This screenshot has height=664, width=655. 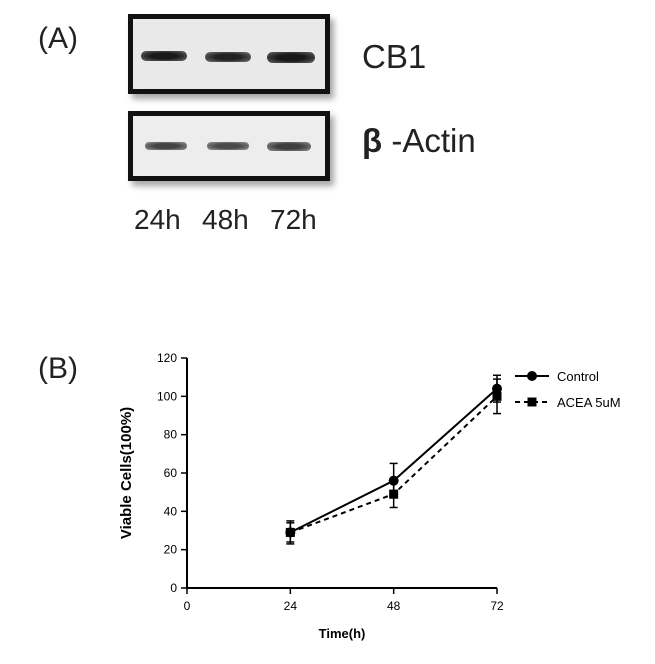 I want to click on x-tick-label: 48, so click(x=394, y=606).